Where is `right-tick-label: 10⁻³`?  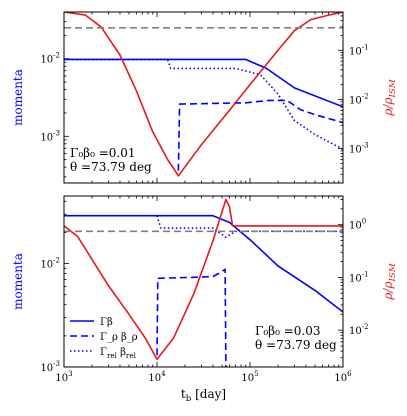
right-tick-label: 10⁻³ is located at coordinates (359, 149).